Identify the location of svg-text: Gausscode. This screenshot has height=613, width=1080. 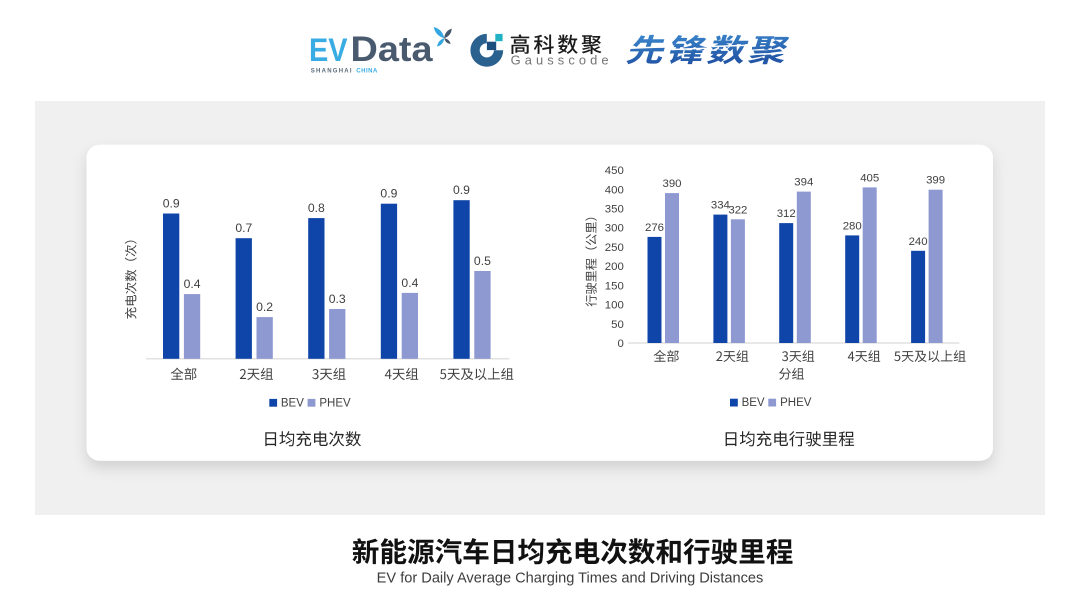
(562, 60).